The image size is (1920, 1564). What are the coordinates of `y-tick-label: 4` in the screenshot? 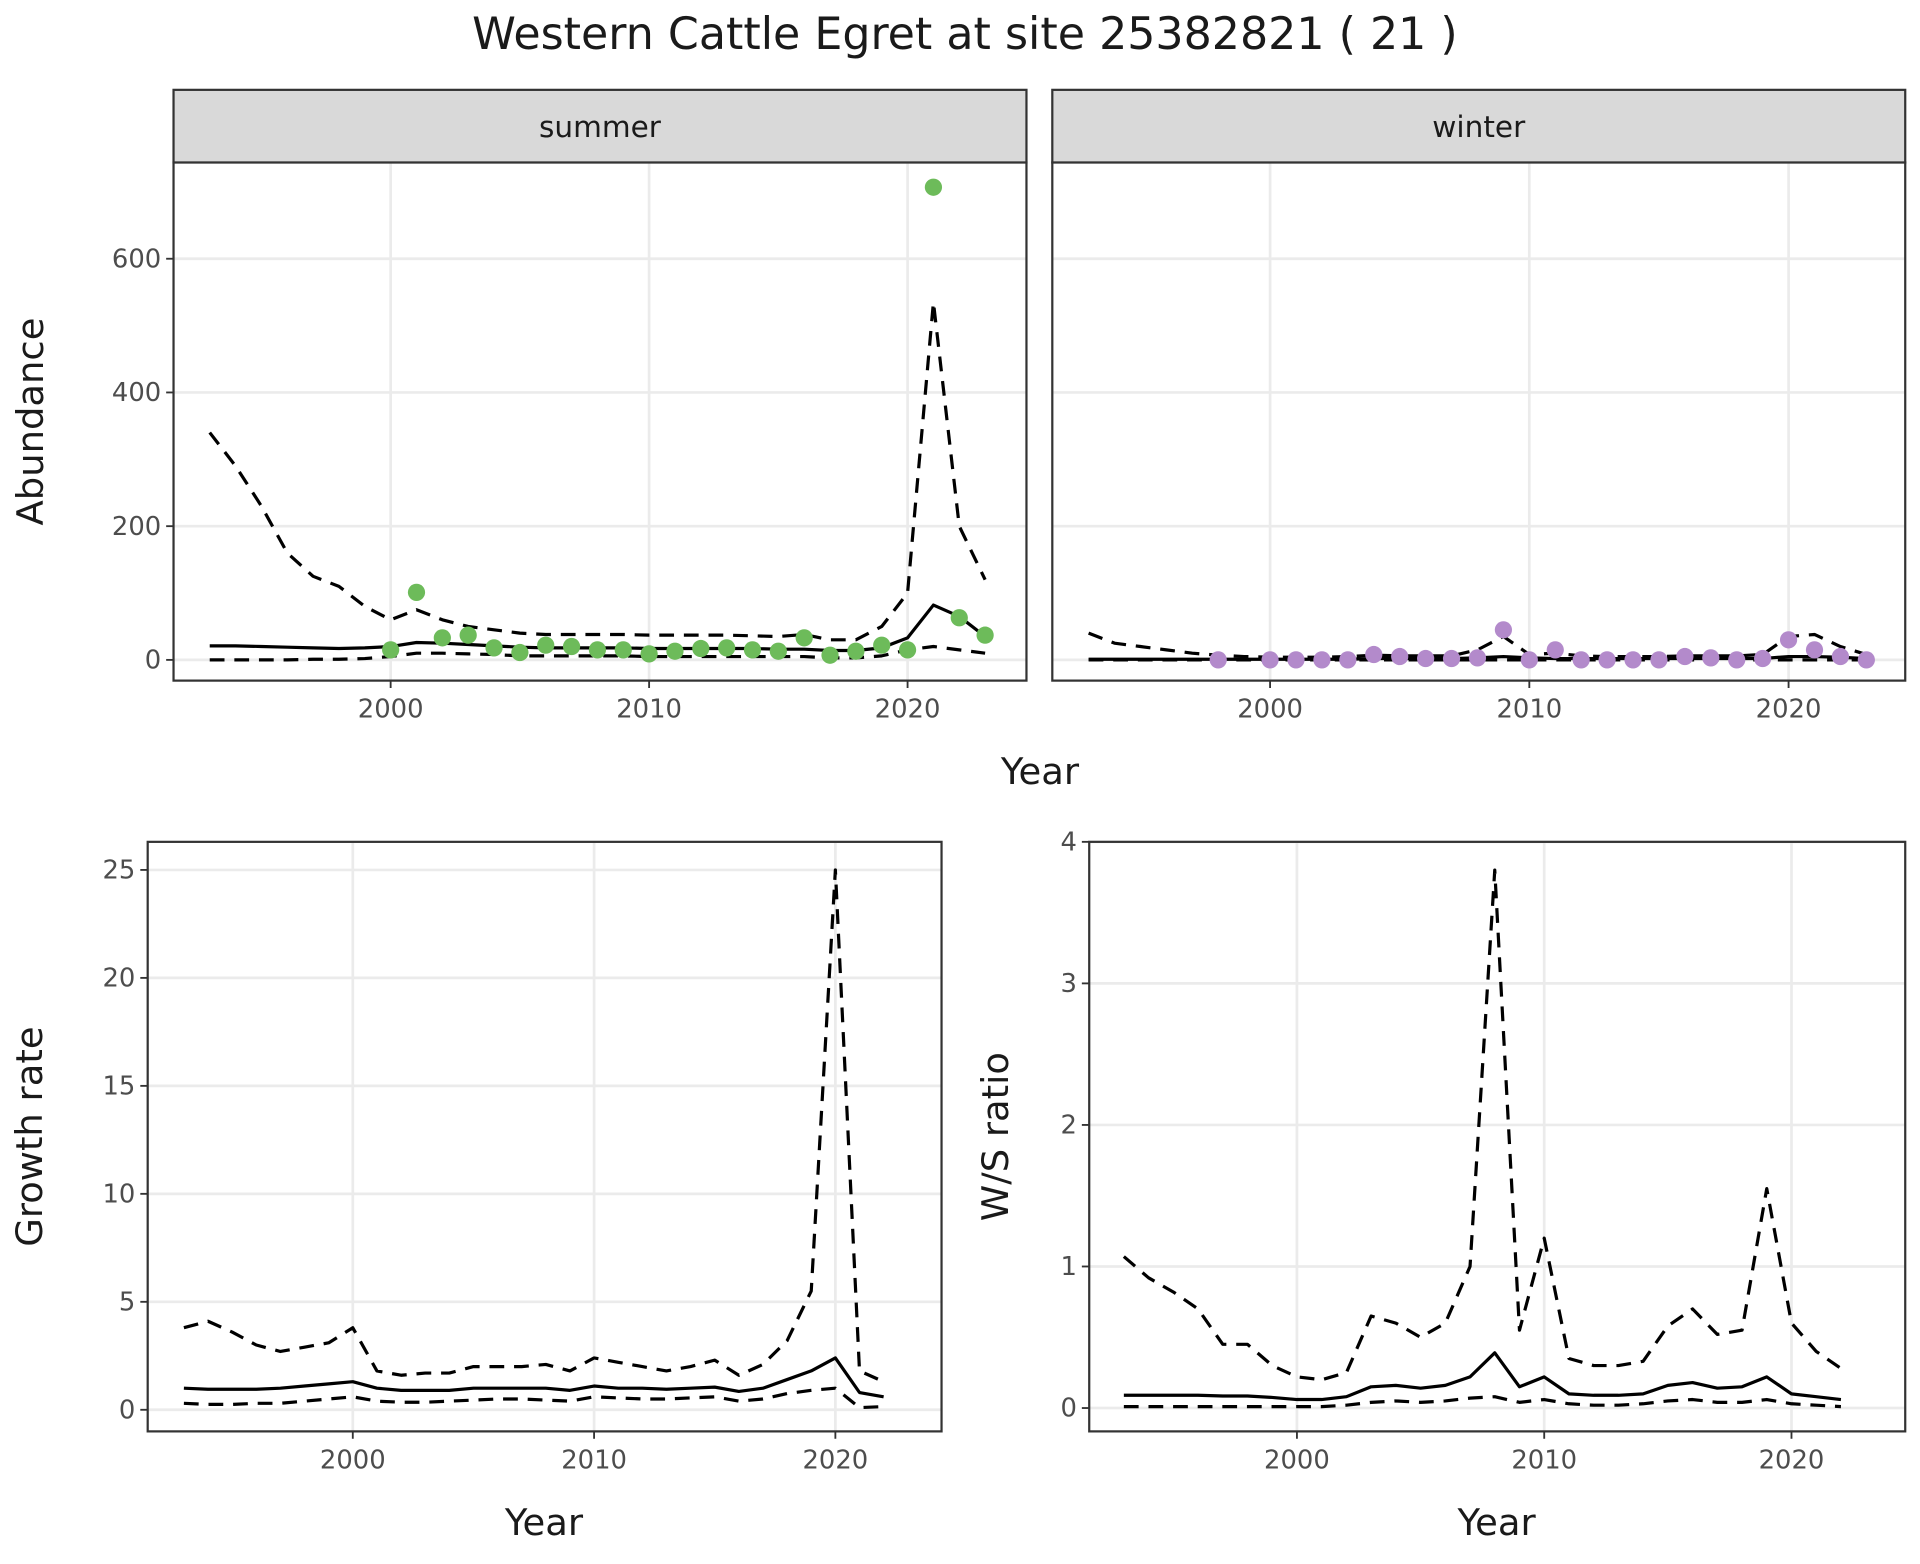 It's located at (1068, 842).